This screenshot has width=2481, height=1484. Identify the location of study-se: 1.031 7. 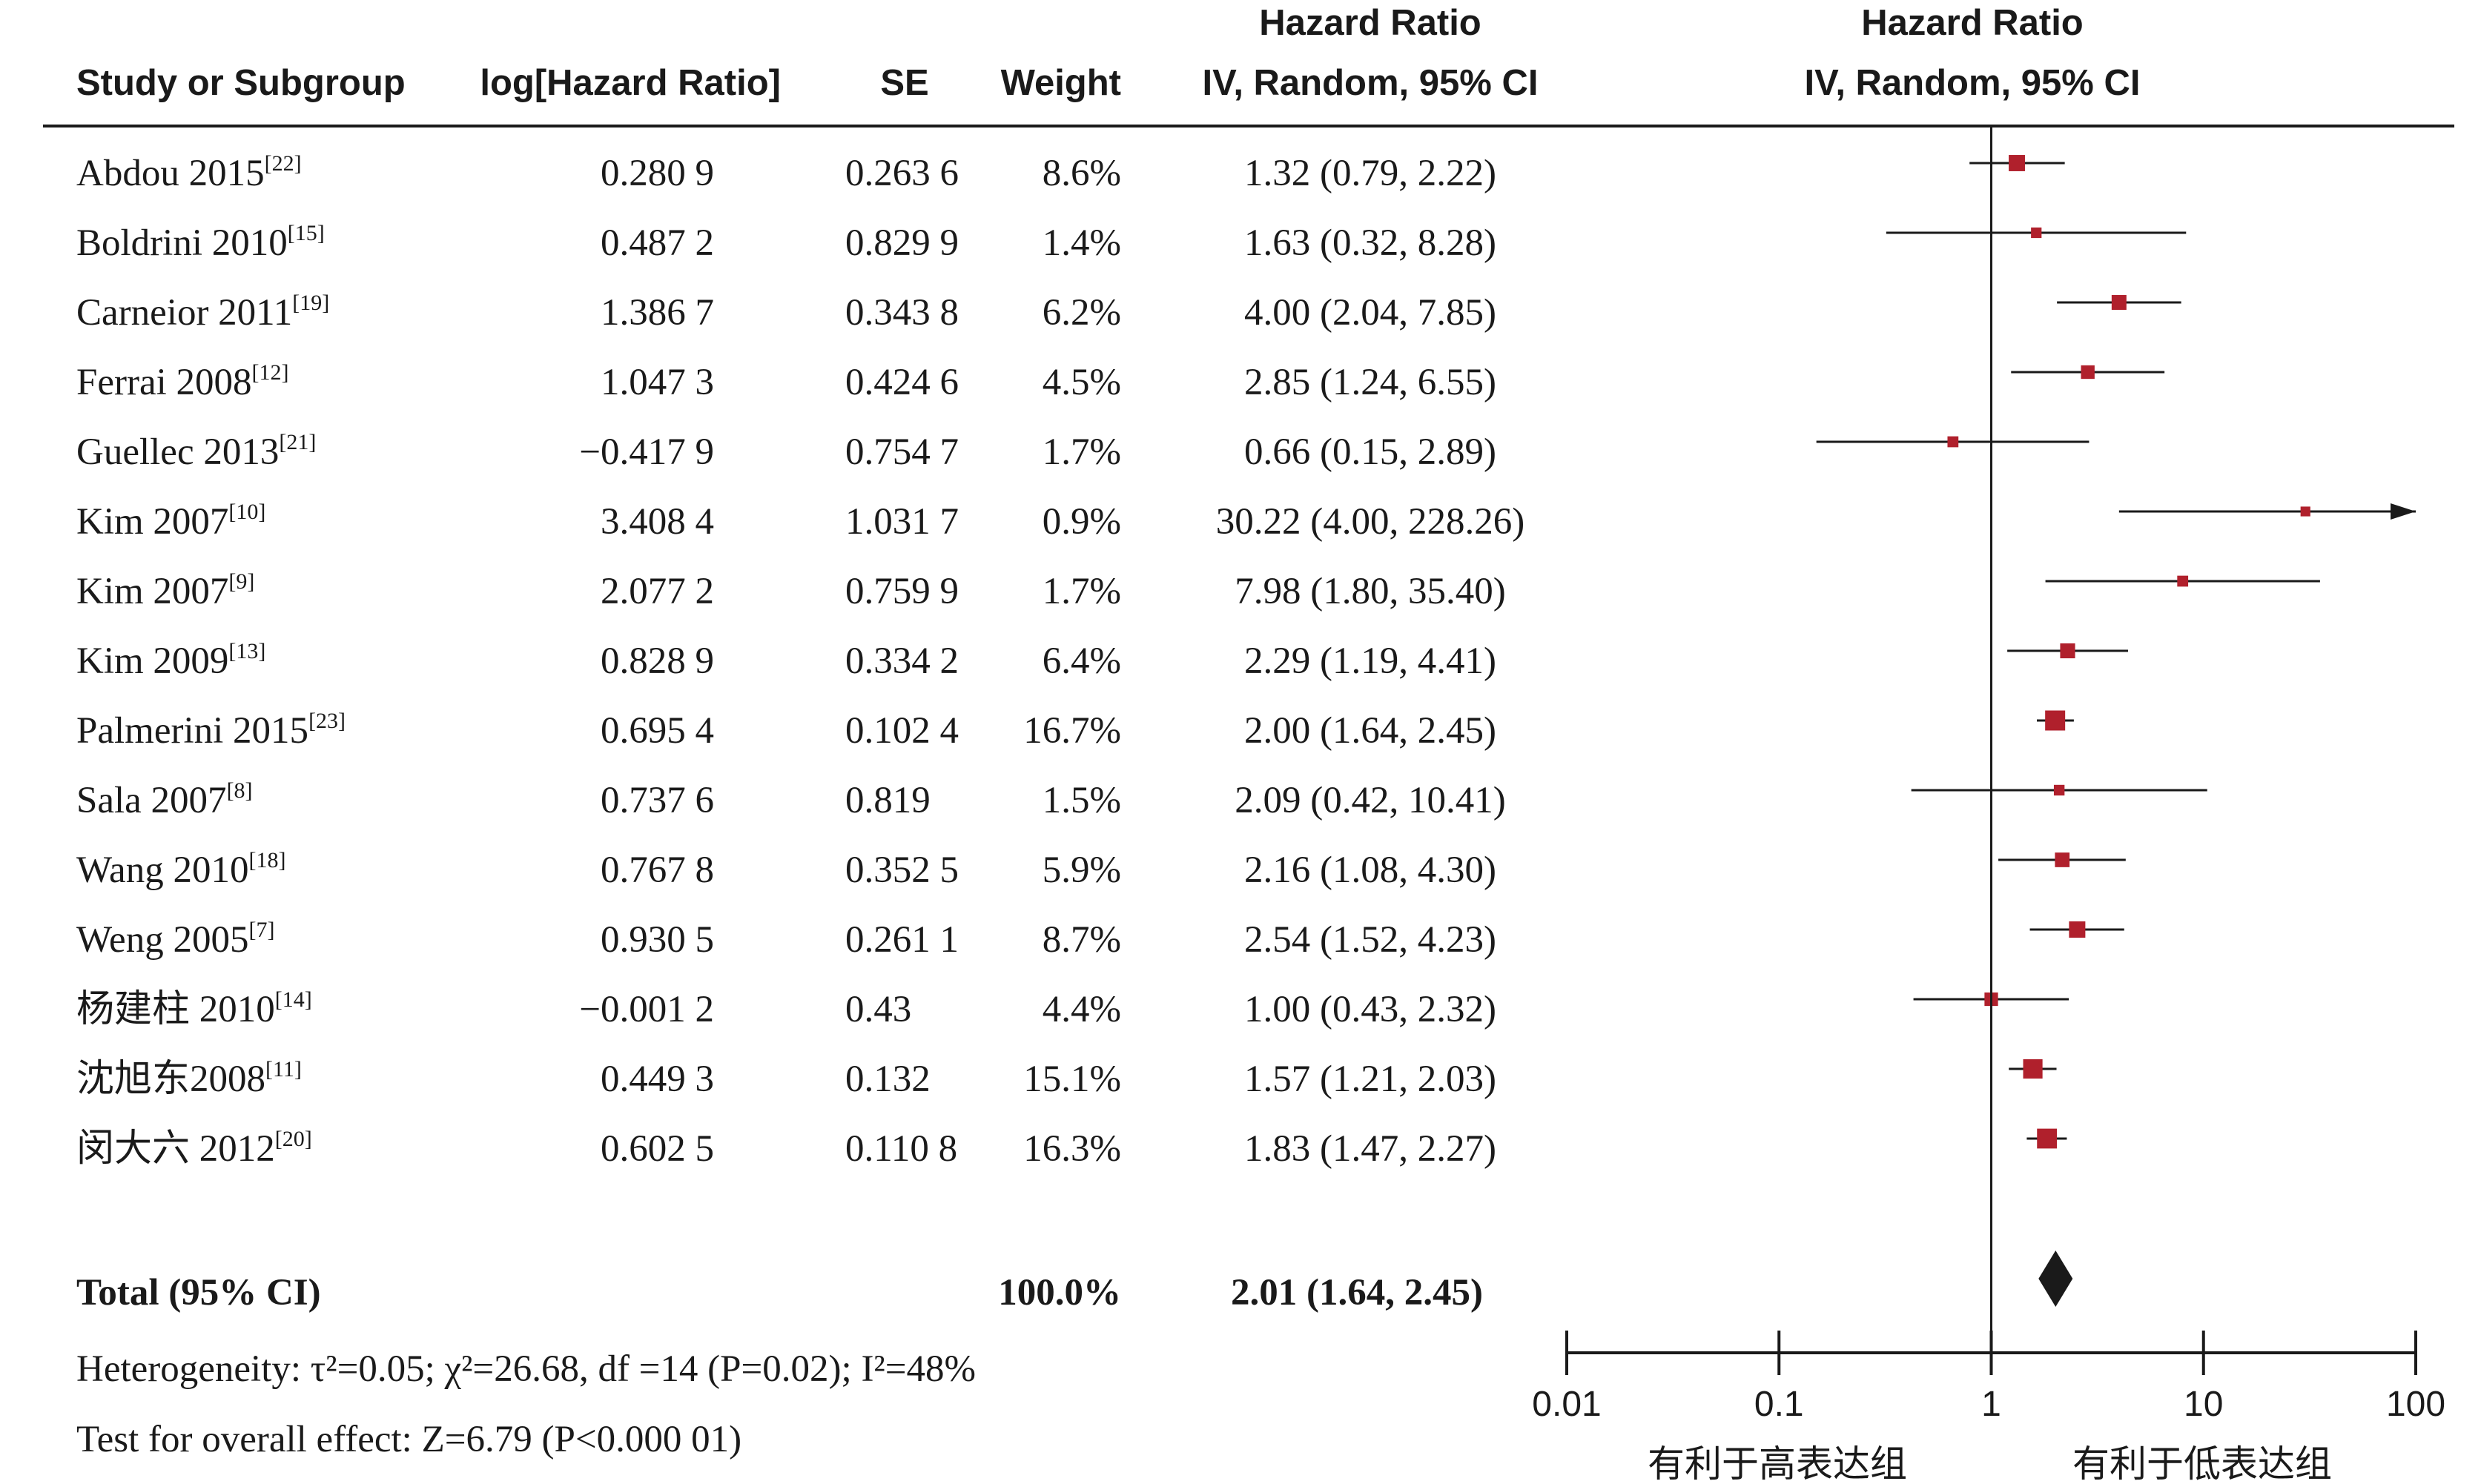
(902, 522).